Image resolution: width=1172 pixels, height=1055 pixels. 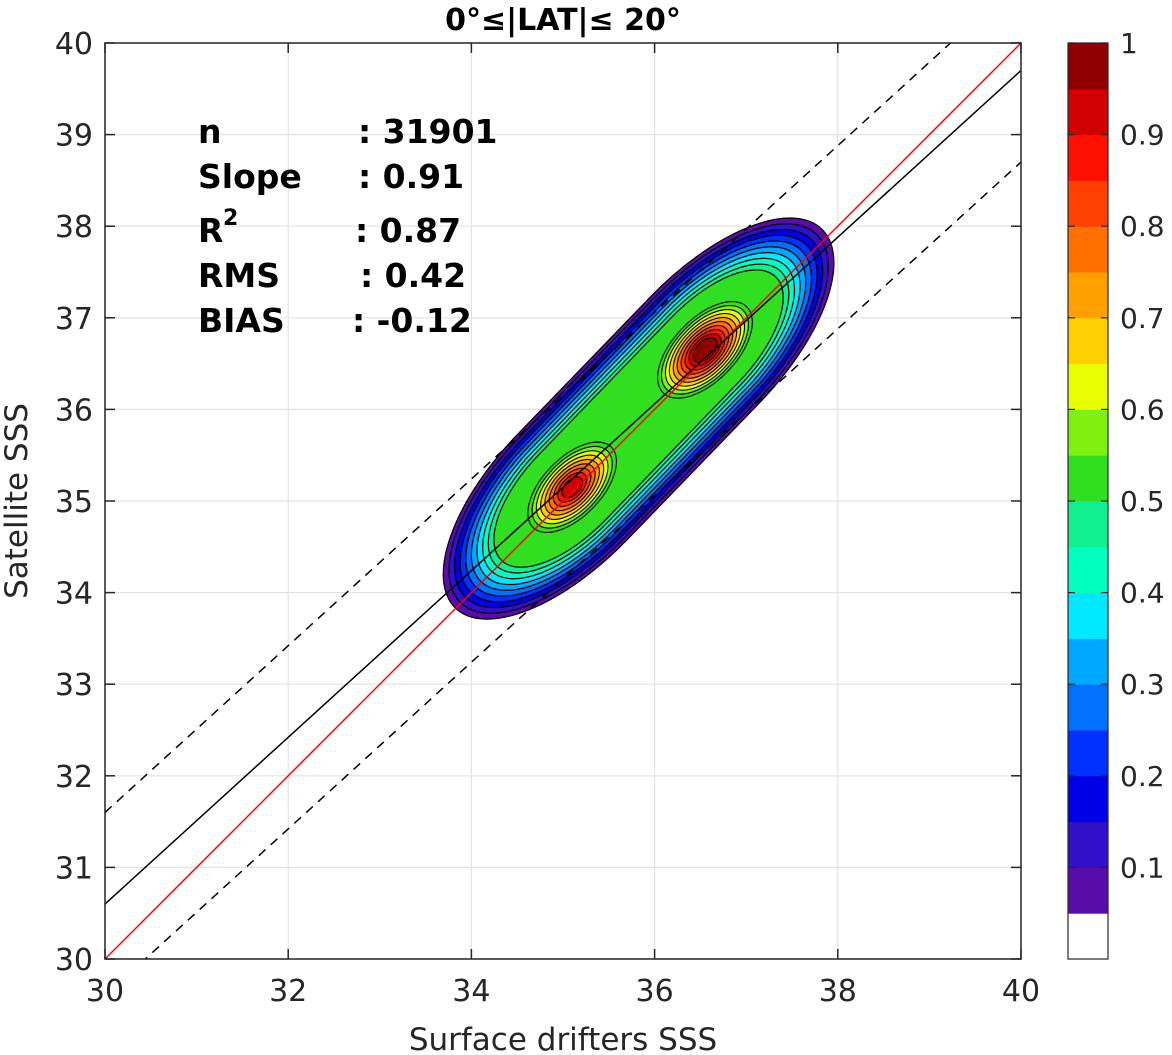 What do you see at coordinates (563, 991) in the screenshot?
I see `x-tick-labels: 30 32 34 36 38 40` at bounding box center [563, 991].